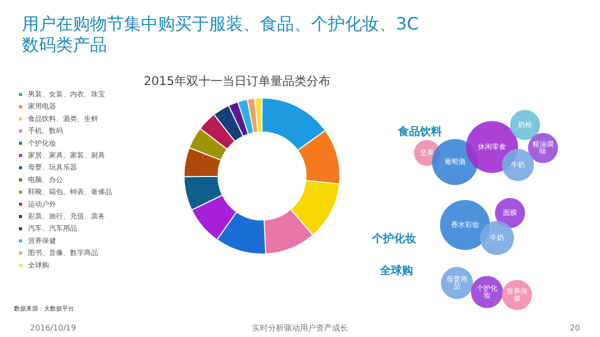 This screenshot has height=337, width=600. I want to click on text: 全球购, so click(396, 270).